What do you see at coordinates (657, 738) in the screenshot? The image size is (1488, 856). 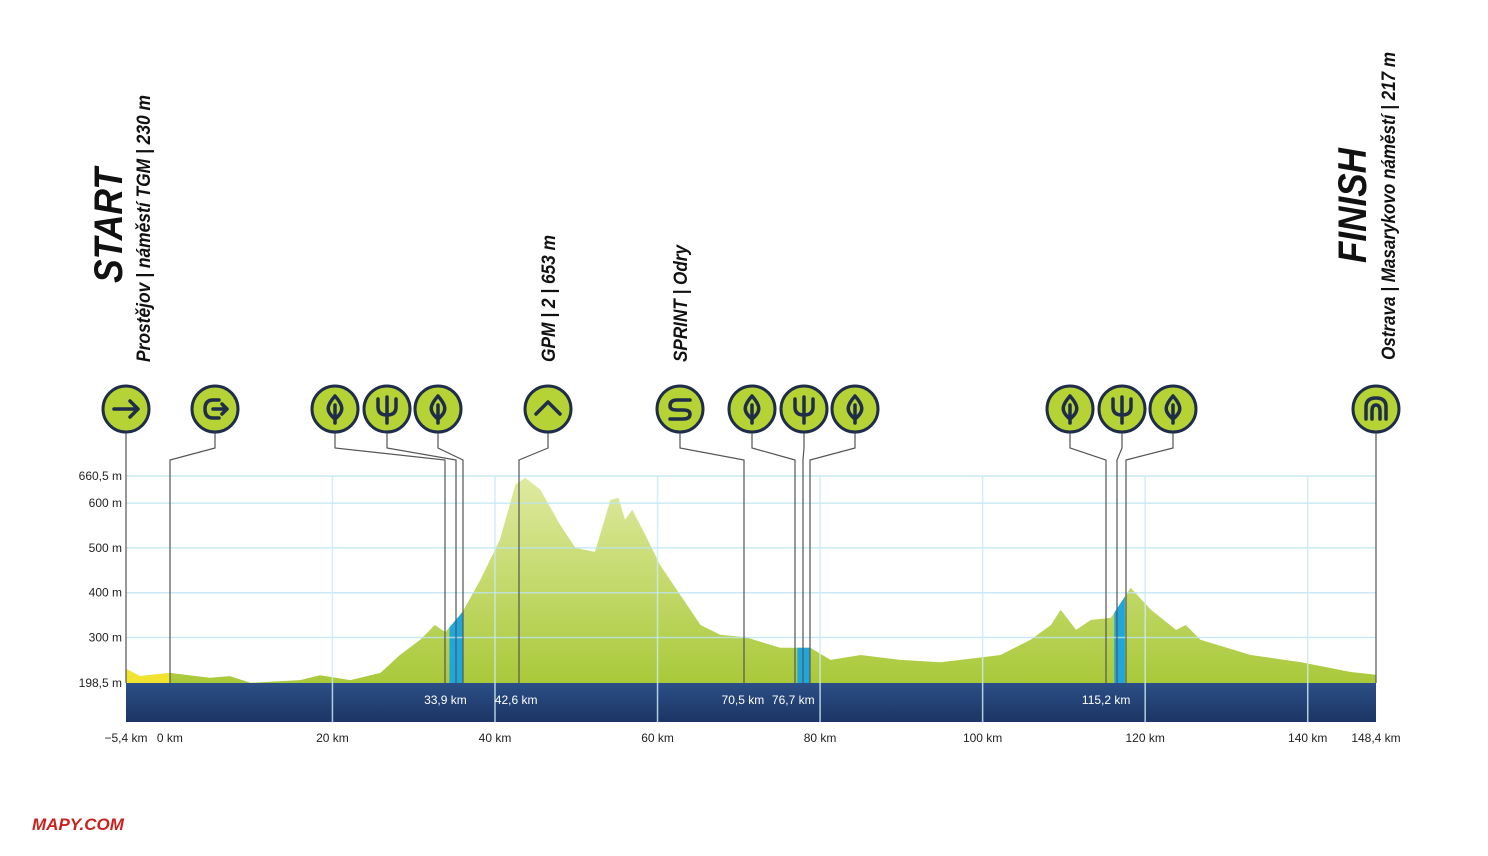 I see `x-tick-label: 60 km` at bounding box center [657, 738].